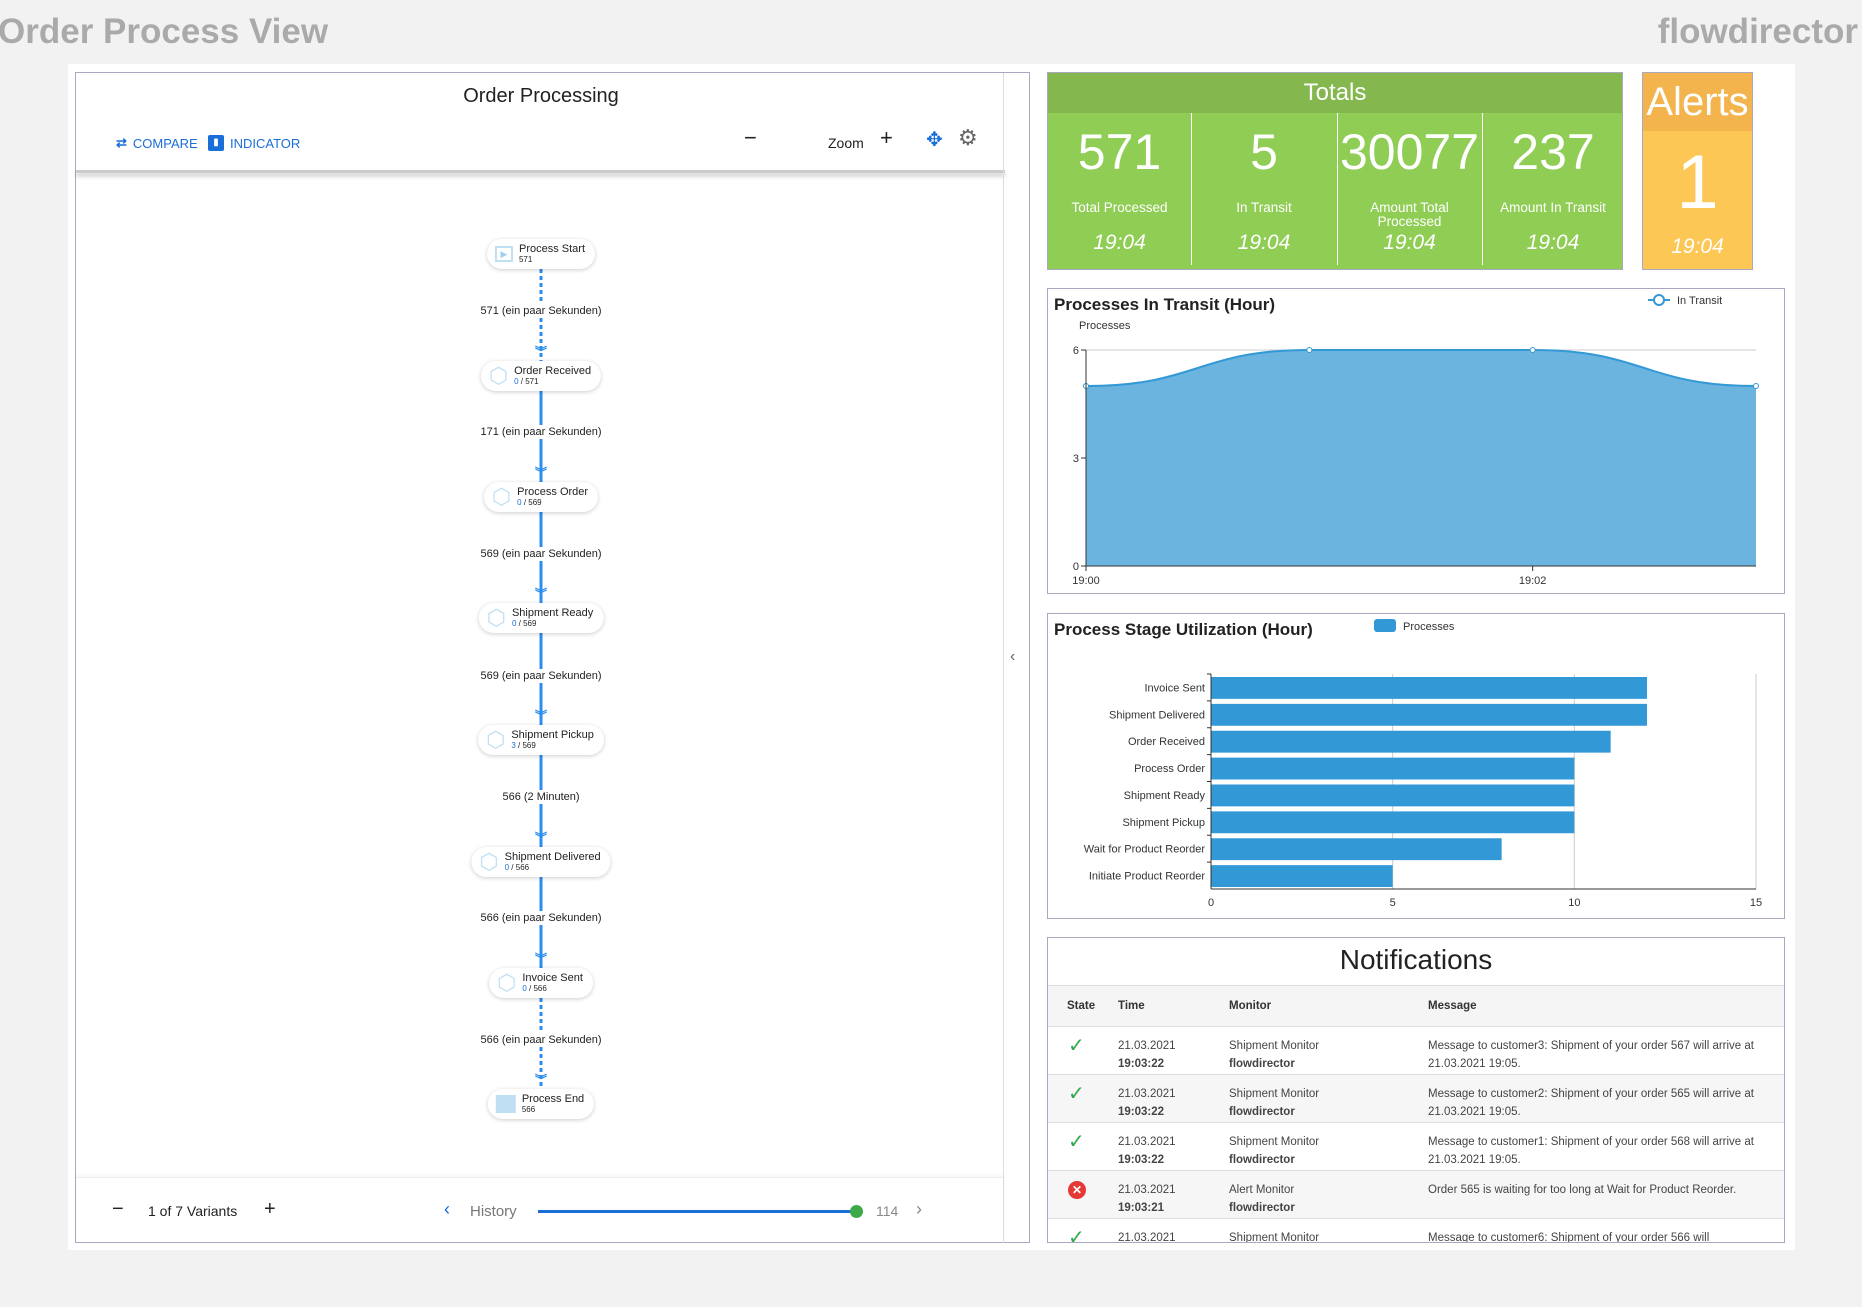  Describe the element at coordinates (1328, 1006) in the screenshot. I see `column-monitor: Monitor` at that location.